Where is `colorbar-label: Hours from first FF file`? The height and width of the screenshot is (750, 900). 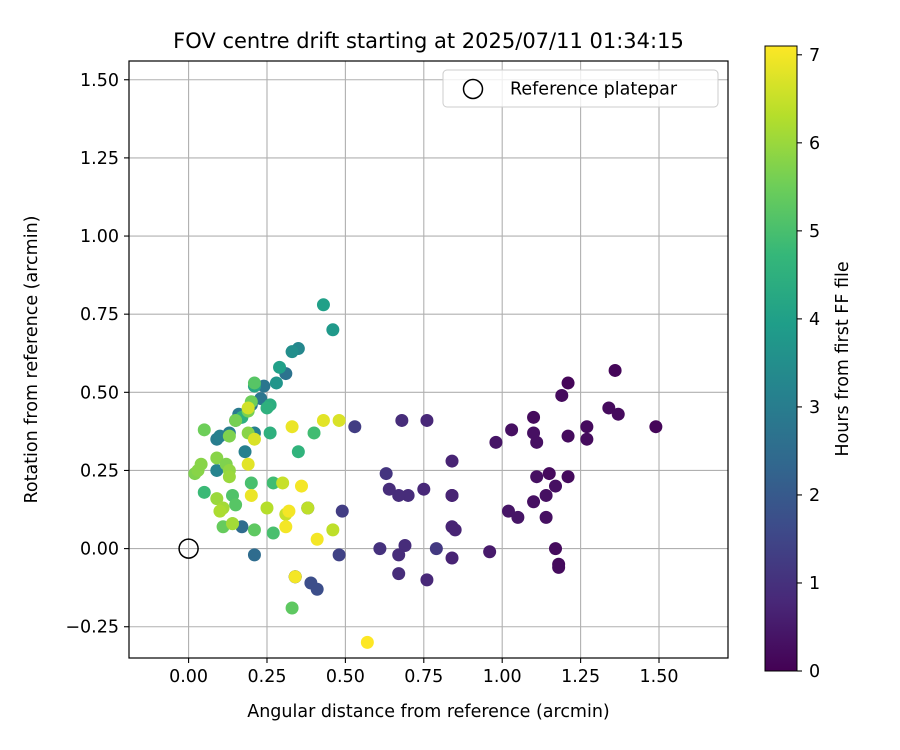 colorbar-label: Hours from first FF file is located at coordinates (843, 358).